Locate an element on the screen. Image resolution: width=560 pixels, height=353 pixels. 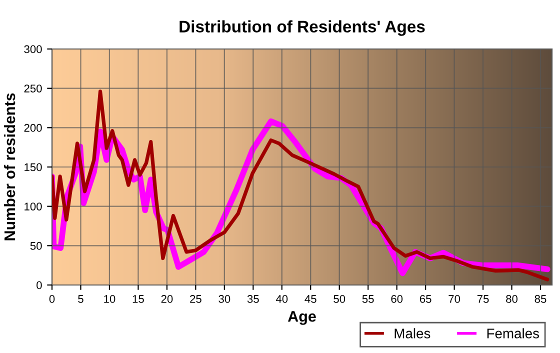
chart-title: Distribution of Residents' Ages is located at coordinates (302, 28).